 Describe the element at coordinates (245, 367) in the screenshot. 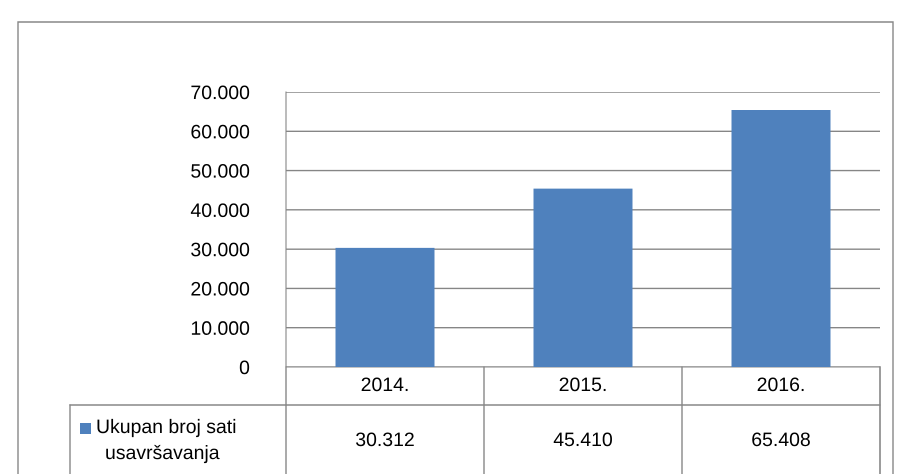

I see `y-tick-label: 0` at that location.